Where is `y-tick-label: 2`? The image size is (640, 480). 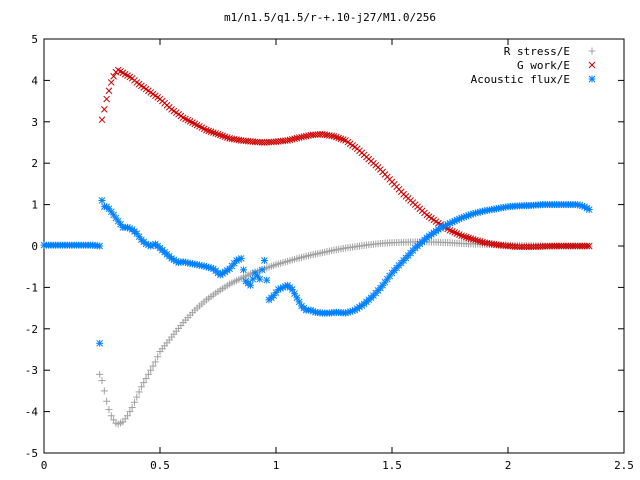
y-tick-label: 2 is located at coordinates (34, 163).